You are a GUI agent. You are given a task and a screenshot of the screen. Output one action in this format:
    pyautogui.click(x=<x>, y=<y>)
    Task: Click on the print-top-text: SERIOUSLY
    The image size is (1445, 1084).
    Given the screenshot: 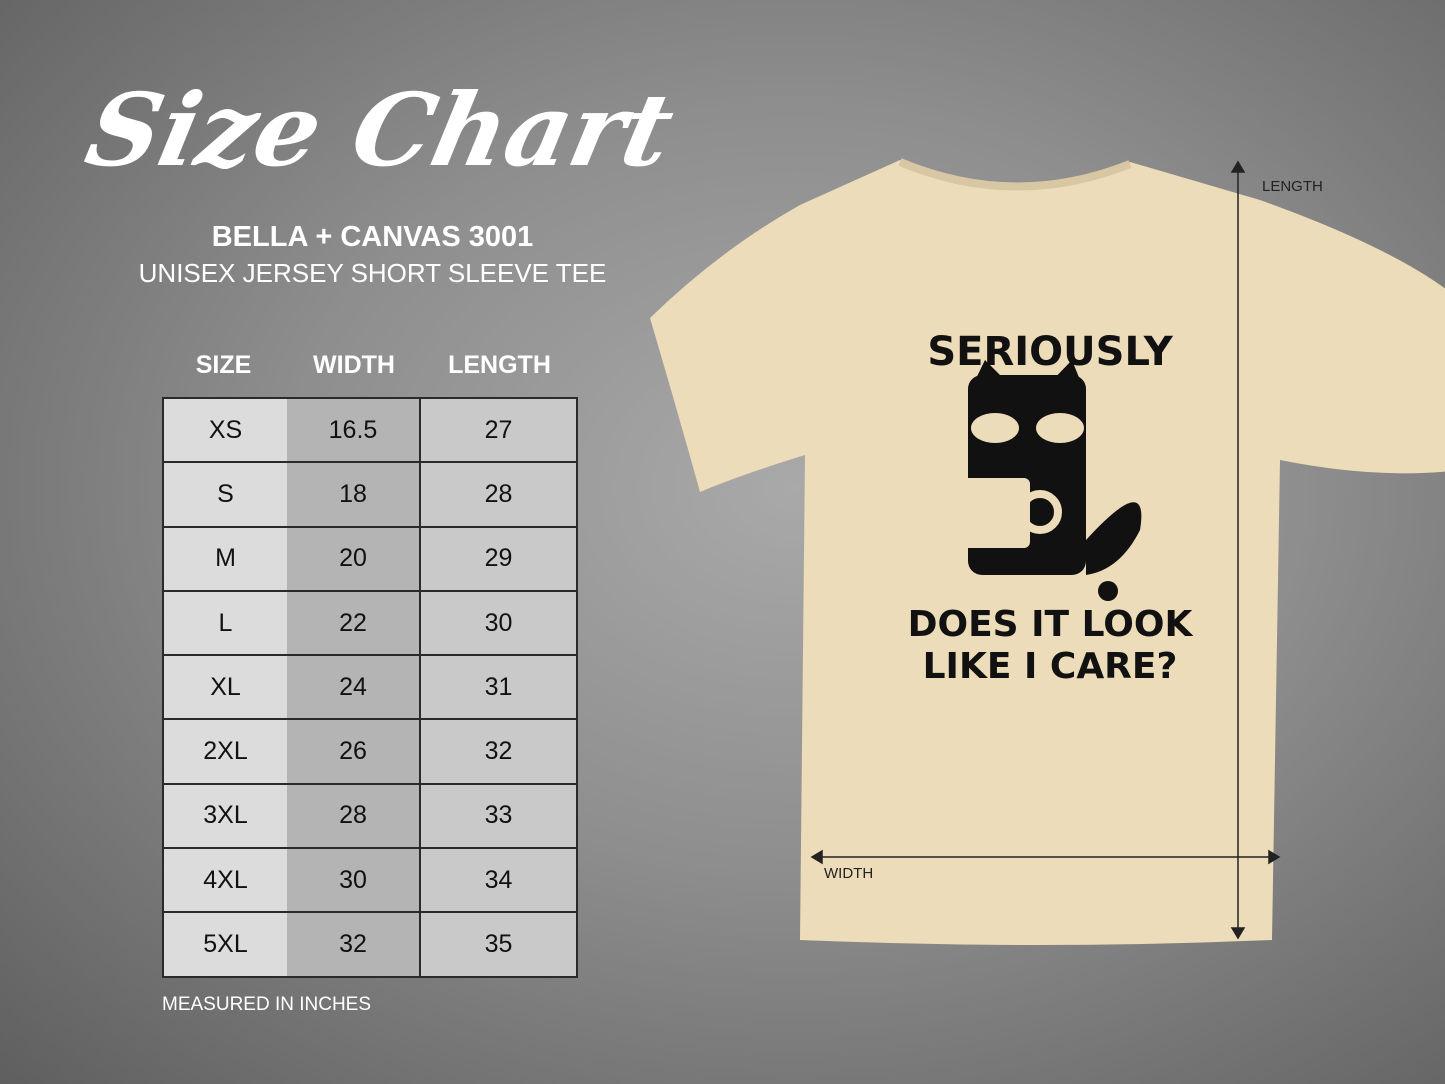 What is the action you would take?
    pyautogui.click(x=1050, y=352)
    